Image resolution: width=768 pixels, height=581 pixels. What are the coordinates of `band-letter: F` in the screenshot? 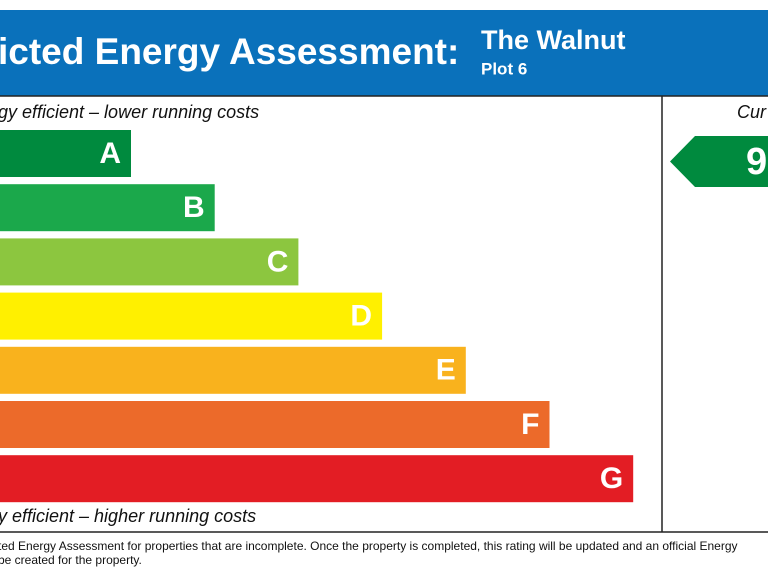 It's located at (530, 424).